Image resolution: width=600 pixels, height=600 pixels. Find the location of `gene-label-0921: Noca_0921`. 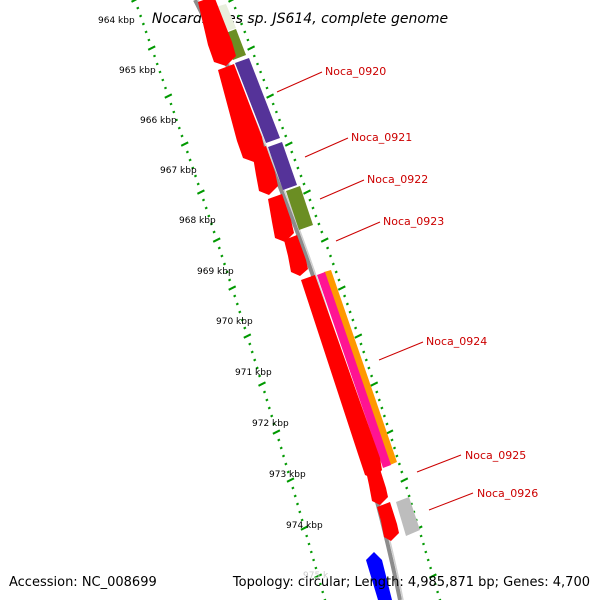

gene-label-0921: Noca_0921 is located at coordinates (381, 137).